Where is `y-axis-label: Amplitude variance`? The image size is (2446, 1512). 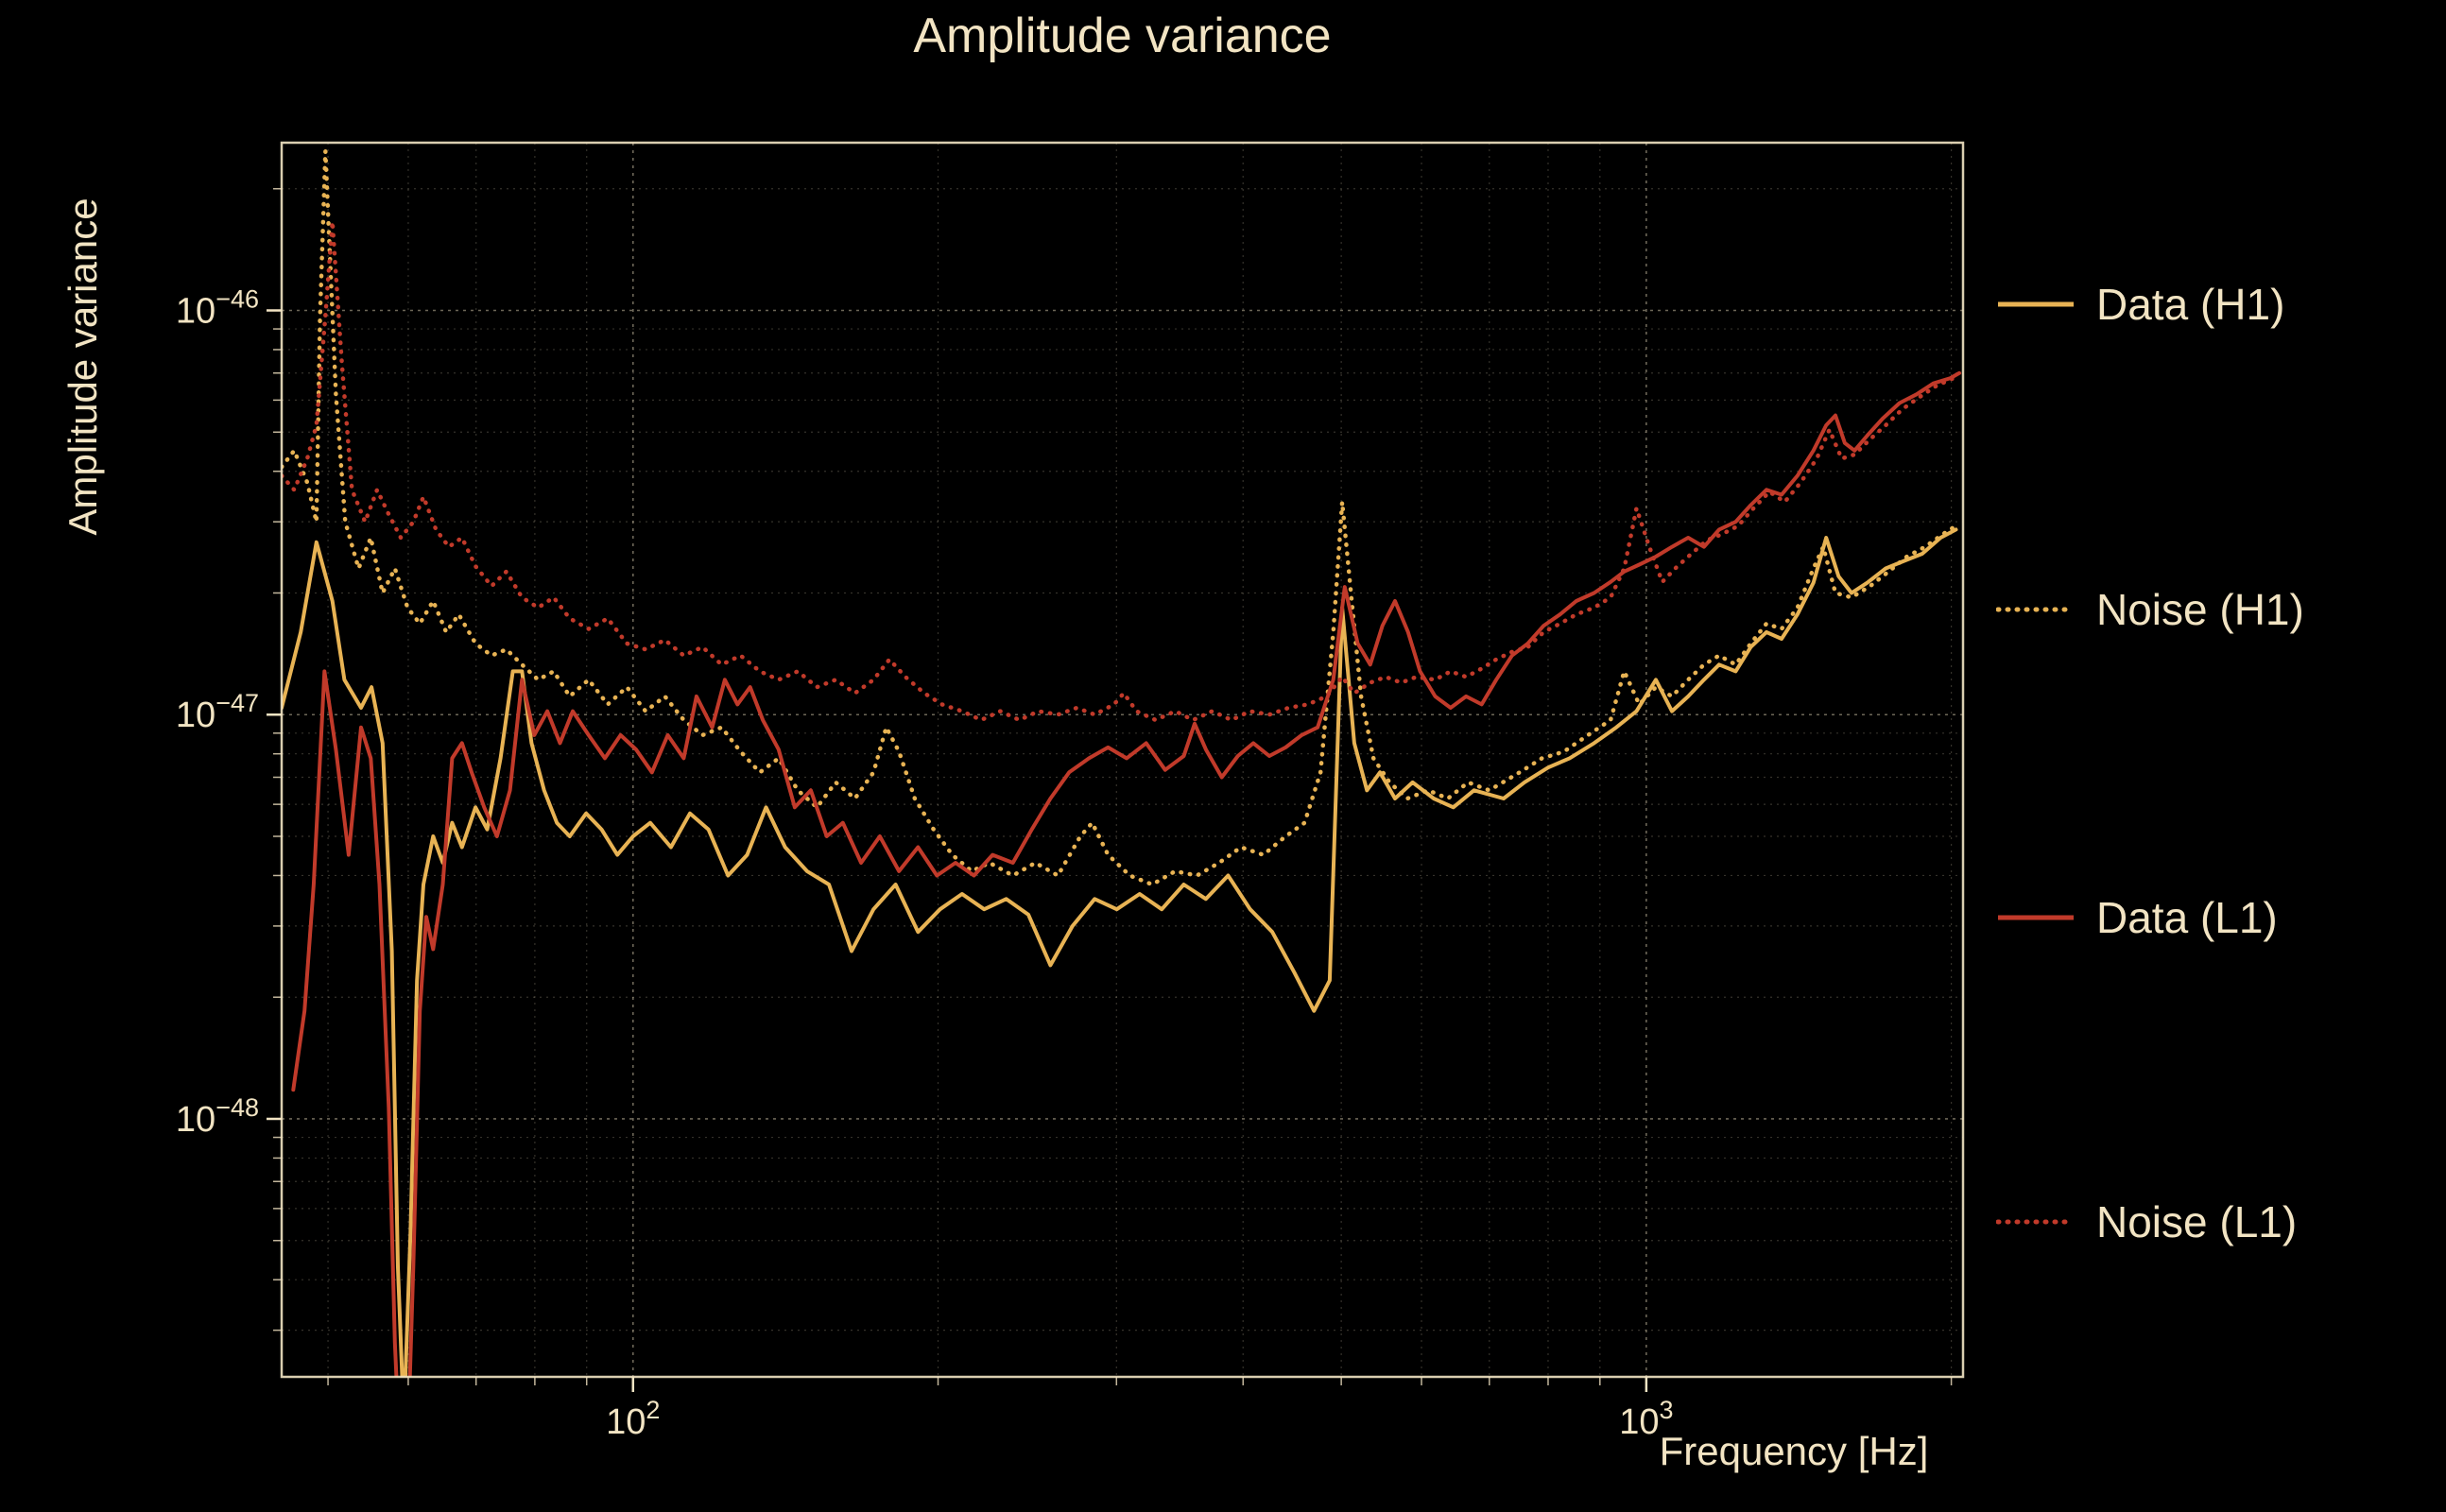 y-axis-label: Amplitude variance is located at coordinates (82, 367).